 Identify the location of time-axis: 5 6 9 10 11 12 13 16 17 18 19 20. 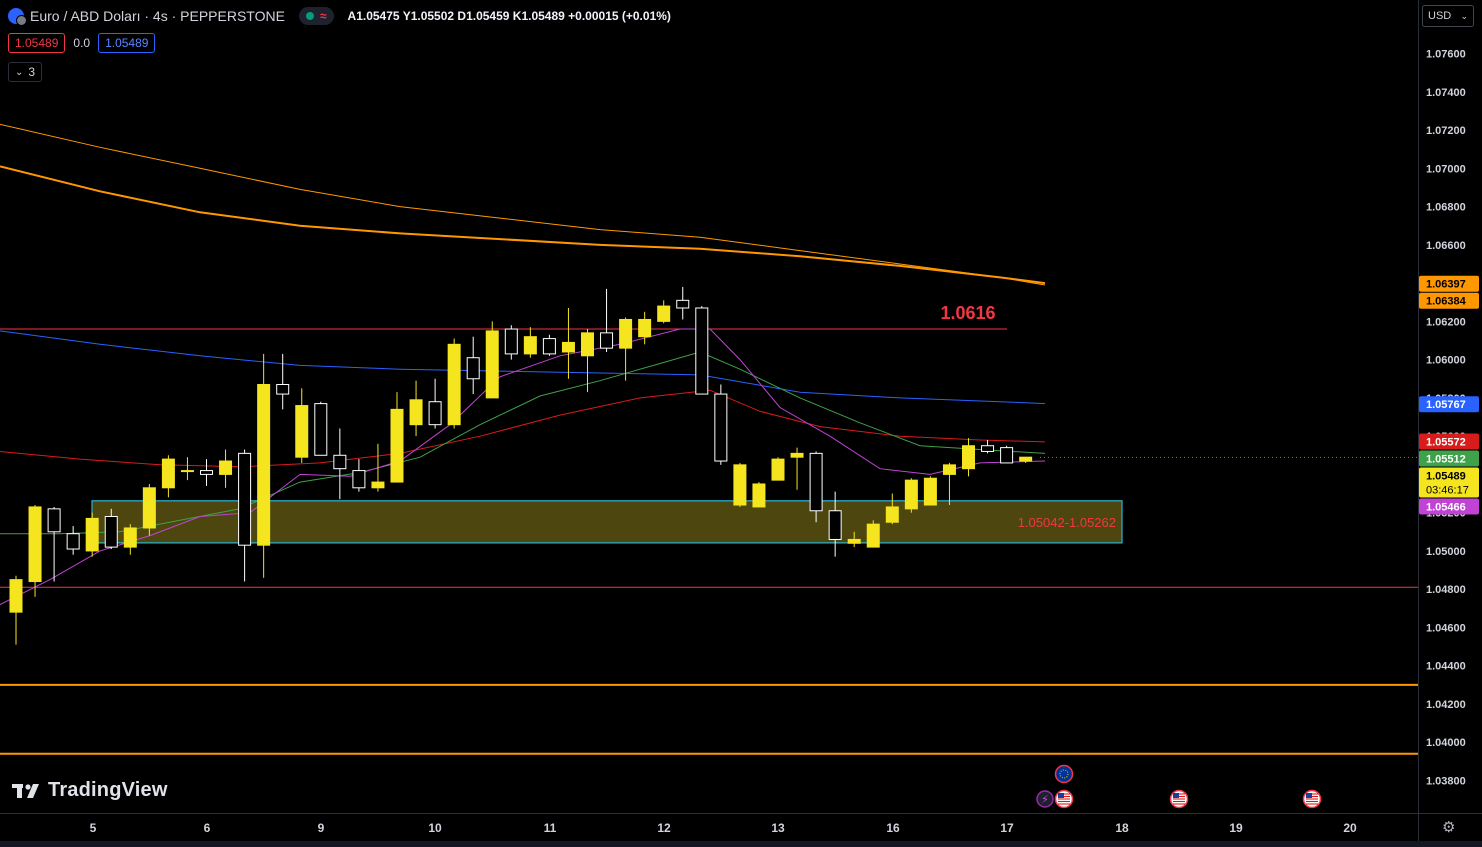
(709, 827).